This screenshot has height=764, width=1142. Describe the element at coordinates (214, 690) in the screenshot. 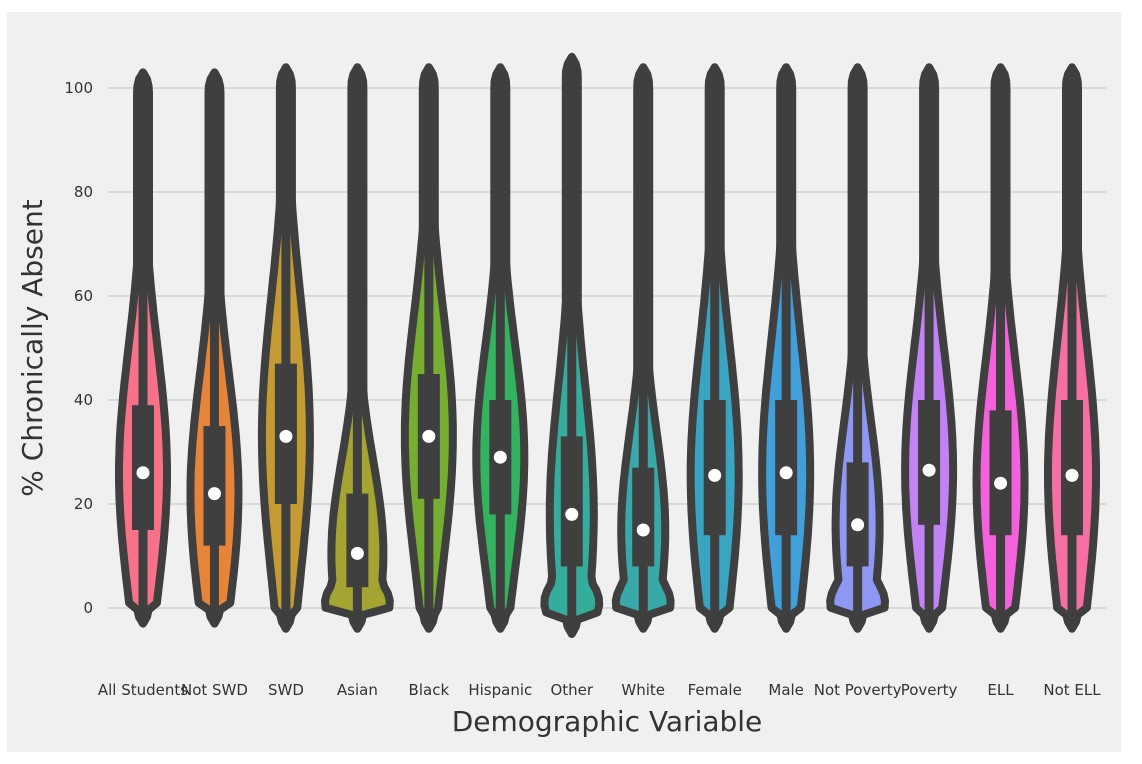

I see `x-tick-label: Not SWD` at that location.